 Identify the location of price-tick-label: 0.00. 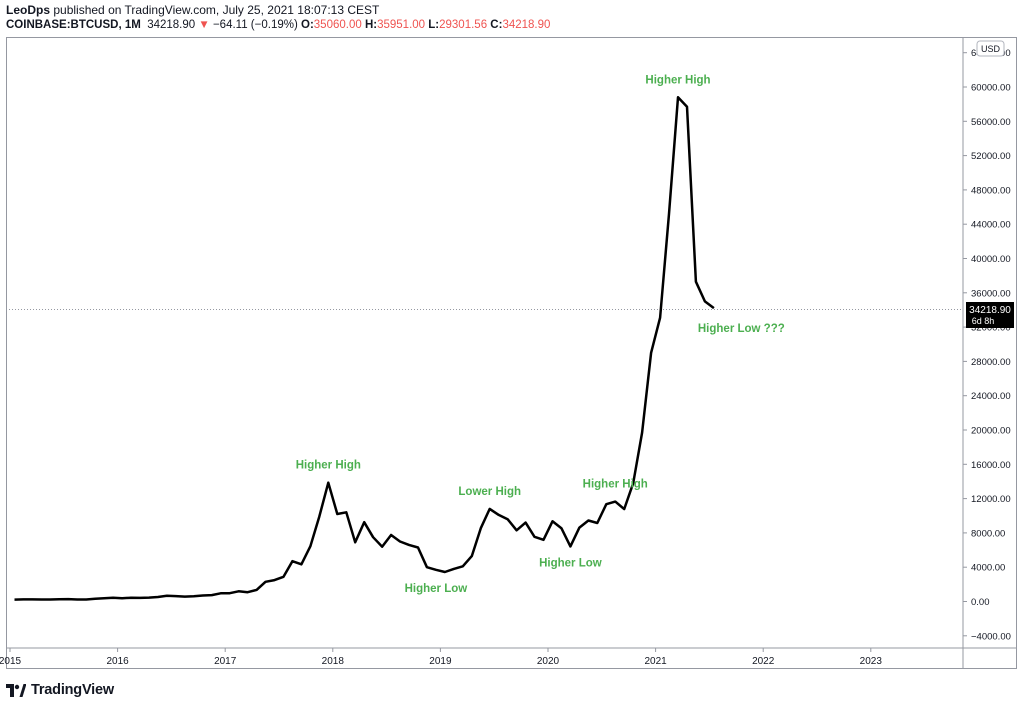
(980, 602).